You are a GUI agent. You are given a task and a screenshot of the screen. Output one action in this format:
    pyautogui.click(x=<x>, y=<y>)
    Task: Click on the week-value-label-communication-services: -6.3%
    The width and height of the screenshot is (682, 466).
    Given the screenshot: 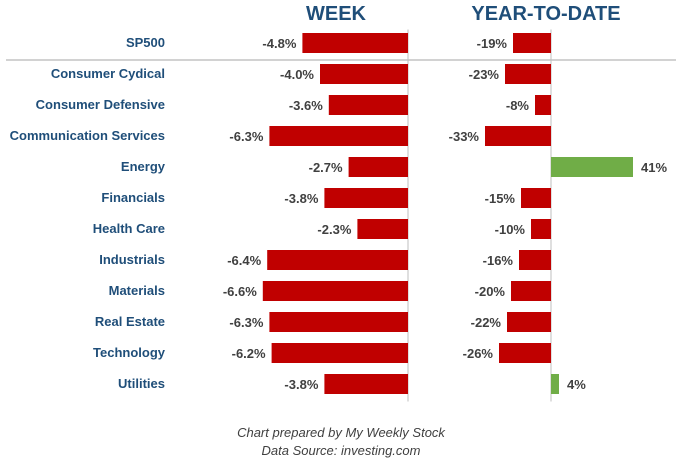 What is the action you would take?
    pyautogui.click(x=246, y=136)
    